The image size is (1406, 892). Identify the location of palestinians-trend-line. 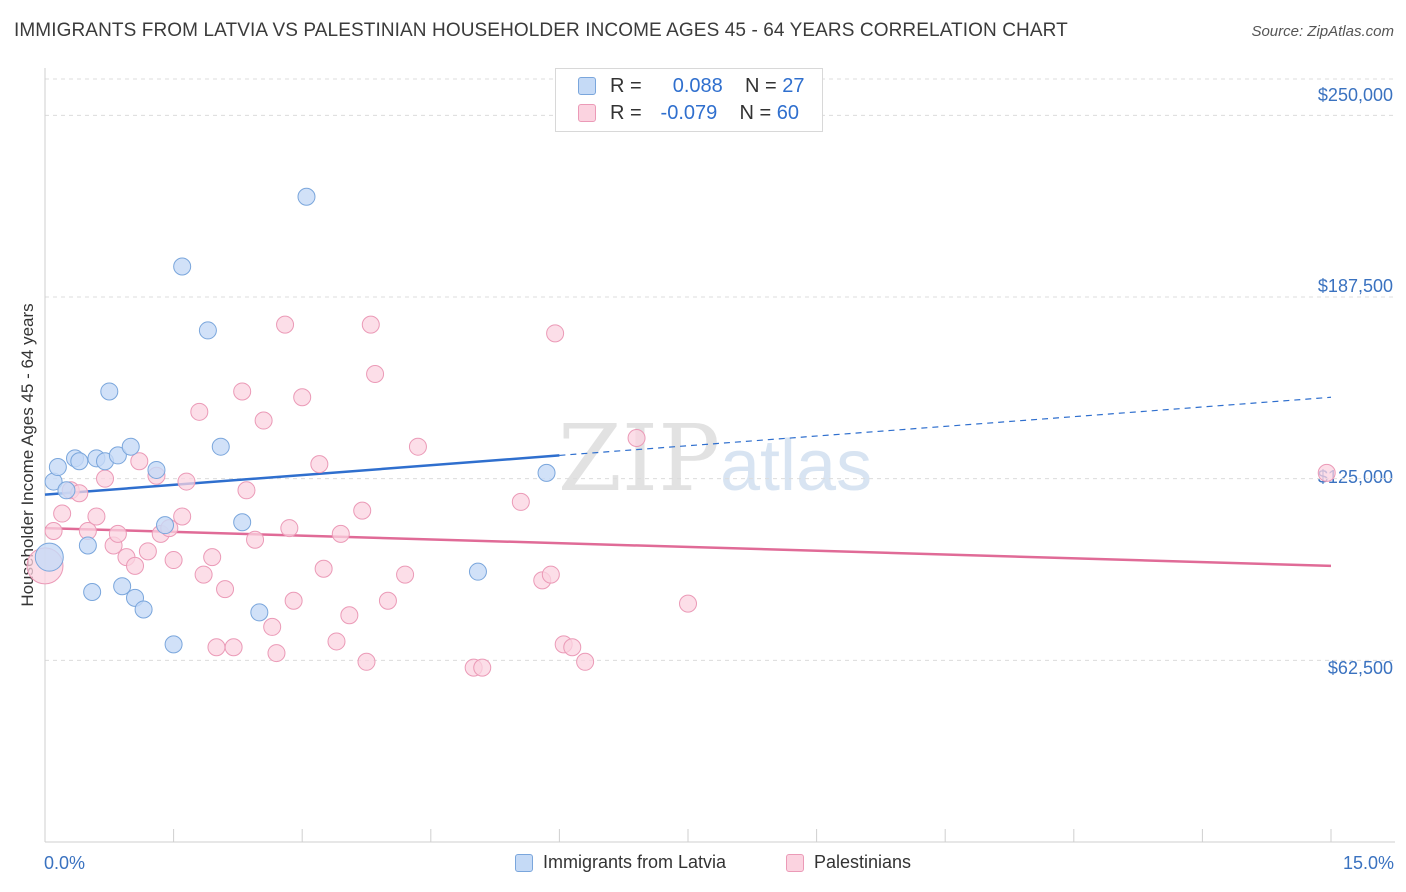
(688, 547).